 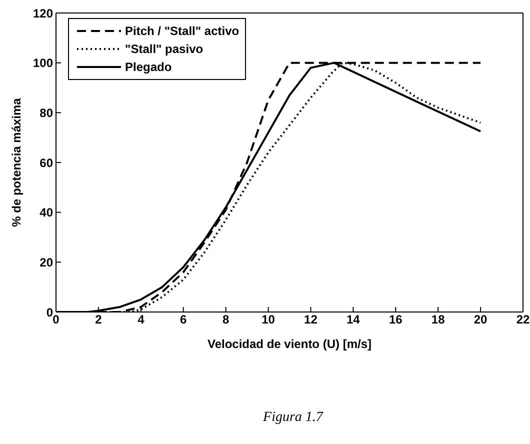 I want to click on y-tick-label: 20, so click(x=47, y=262).